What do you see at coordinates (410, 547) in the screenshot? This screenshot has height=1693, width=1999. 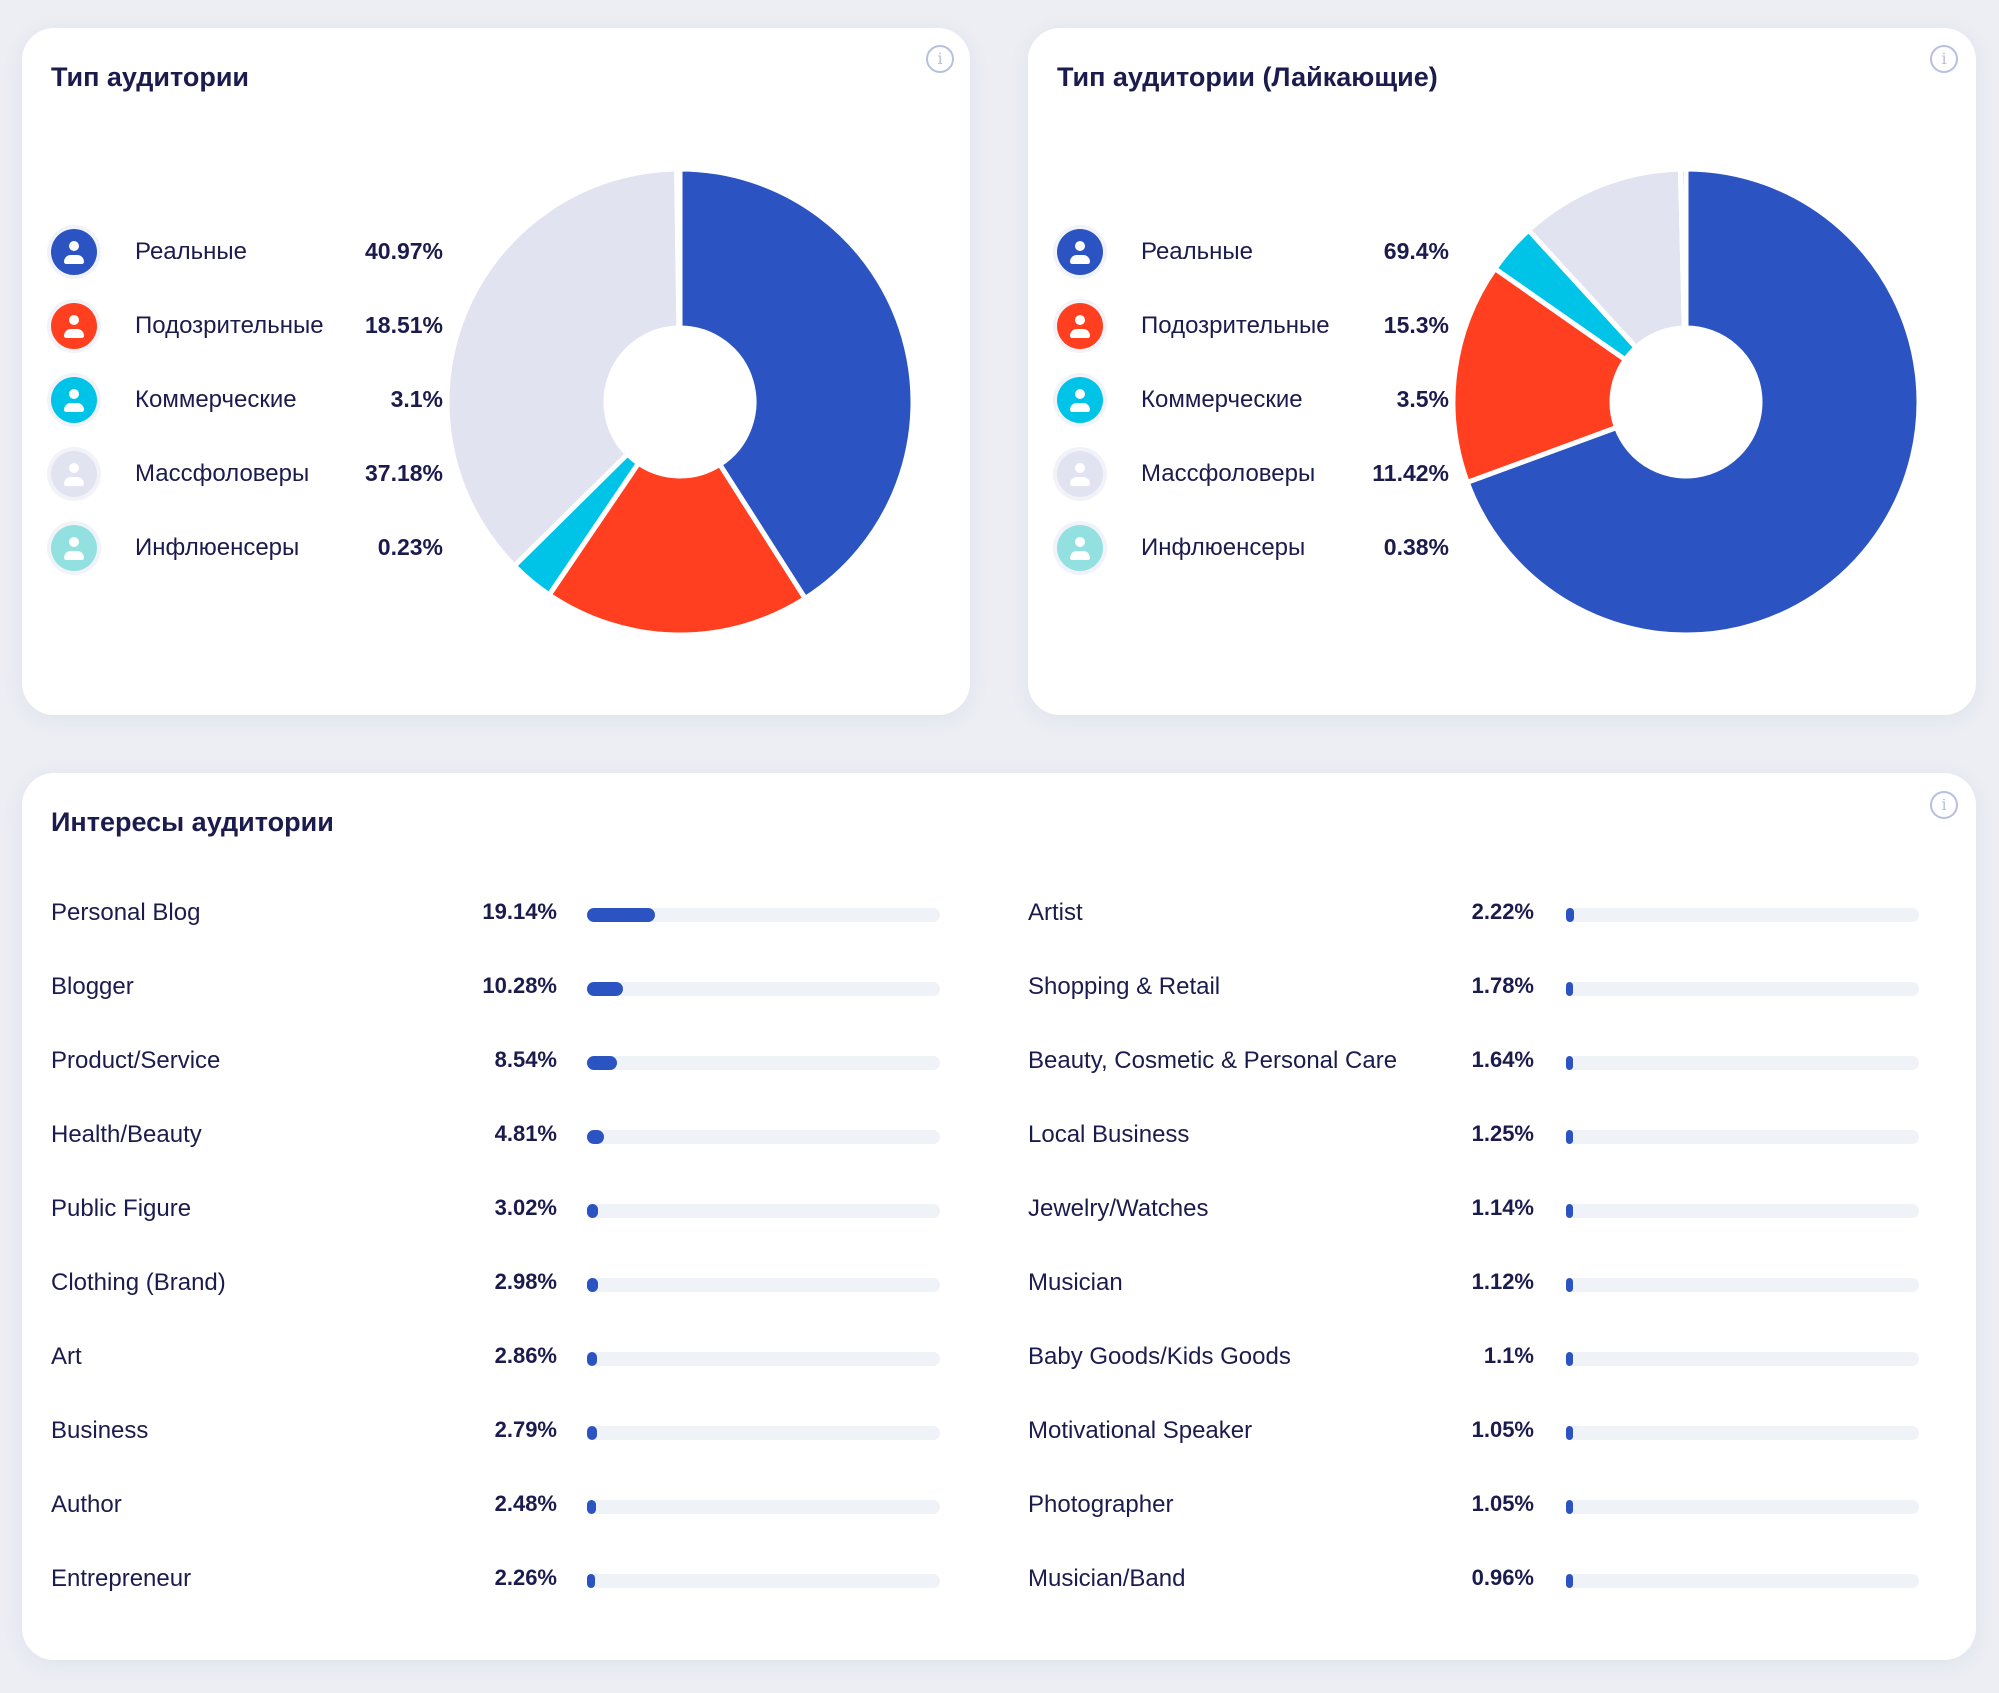 I see `legend-value: 0.23%` at bounding box center [410, 547].